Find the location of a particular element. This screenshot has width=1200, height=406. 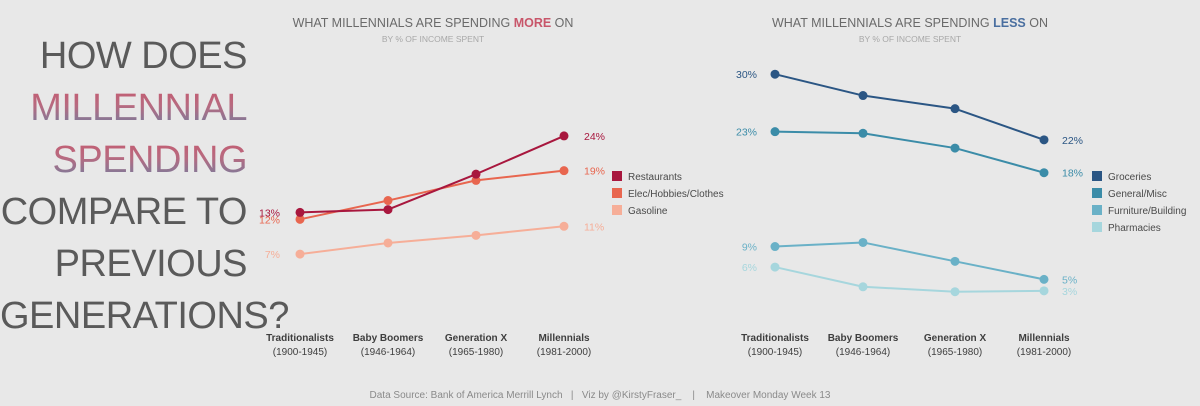

series-line-restaurants is located at coordinates (432, 174).